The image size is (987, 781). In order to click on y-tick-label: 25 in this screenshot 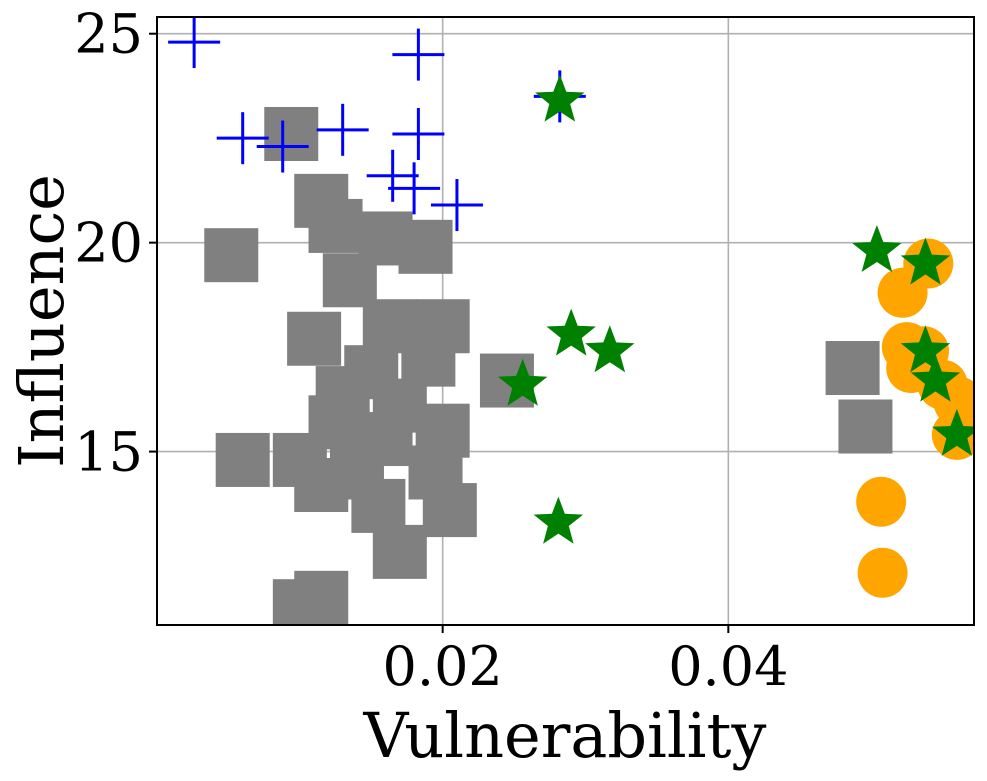, I will do `click(108, 34)`.